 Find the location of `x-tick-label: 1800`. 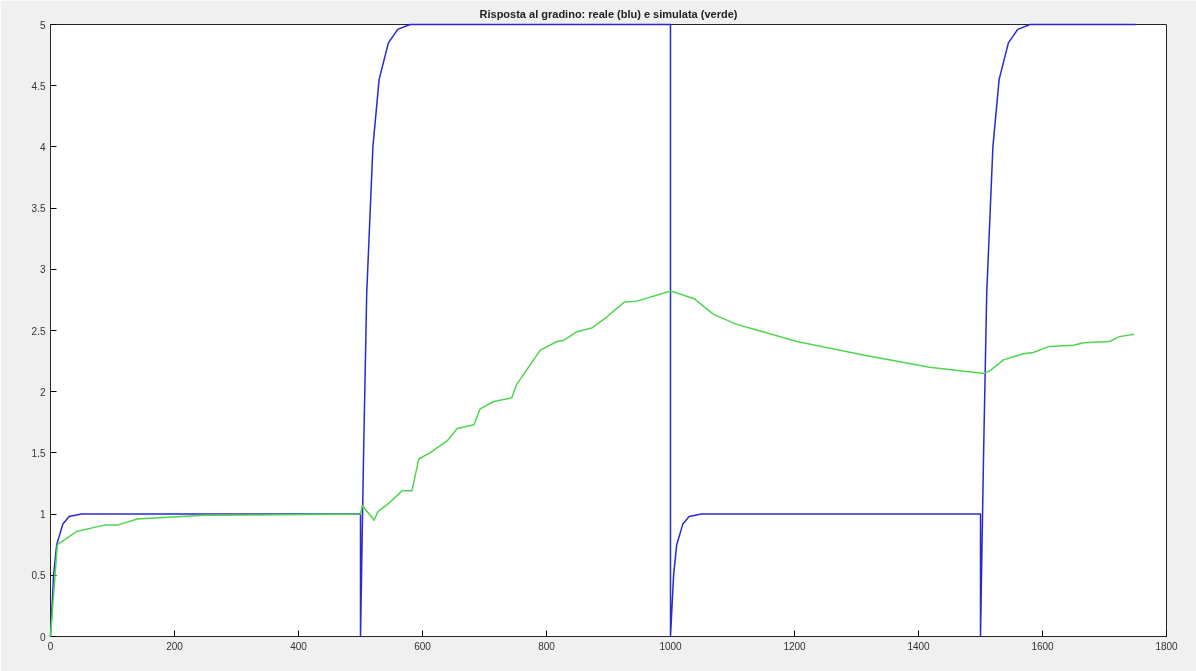

x-tick-label: 1800 is located at coordinates (1167, 646).